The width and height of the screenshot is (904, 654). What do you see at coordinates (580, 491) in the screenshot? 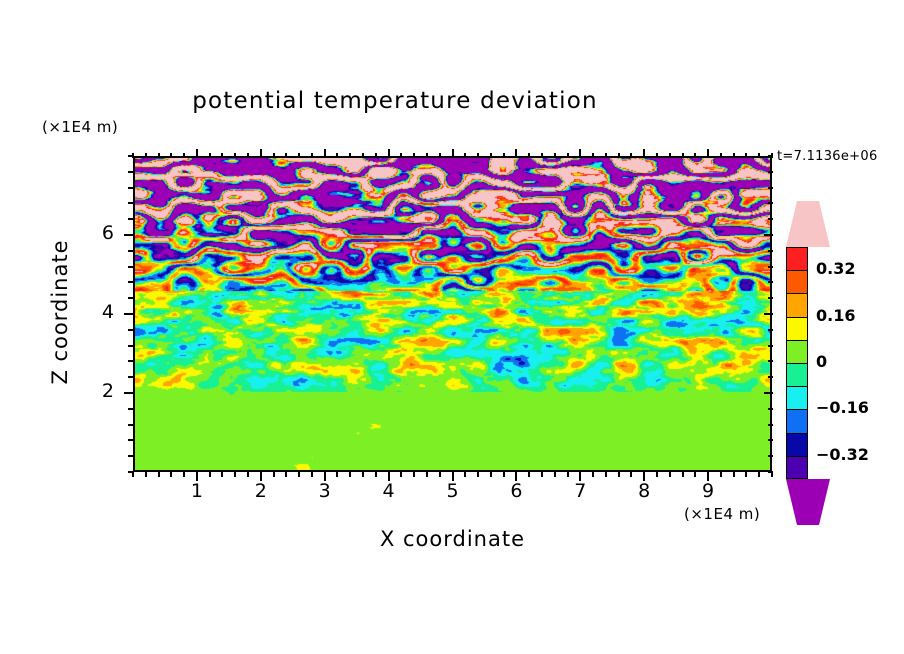
I see `x-tick-label: 7` at bounding box center [580, 491].